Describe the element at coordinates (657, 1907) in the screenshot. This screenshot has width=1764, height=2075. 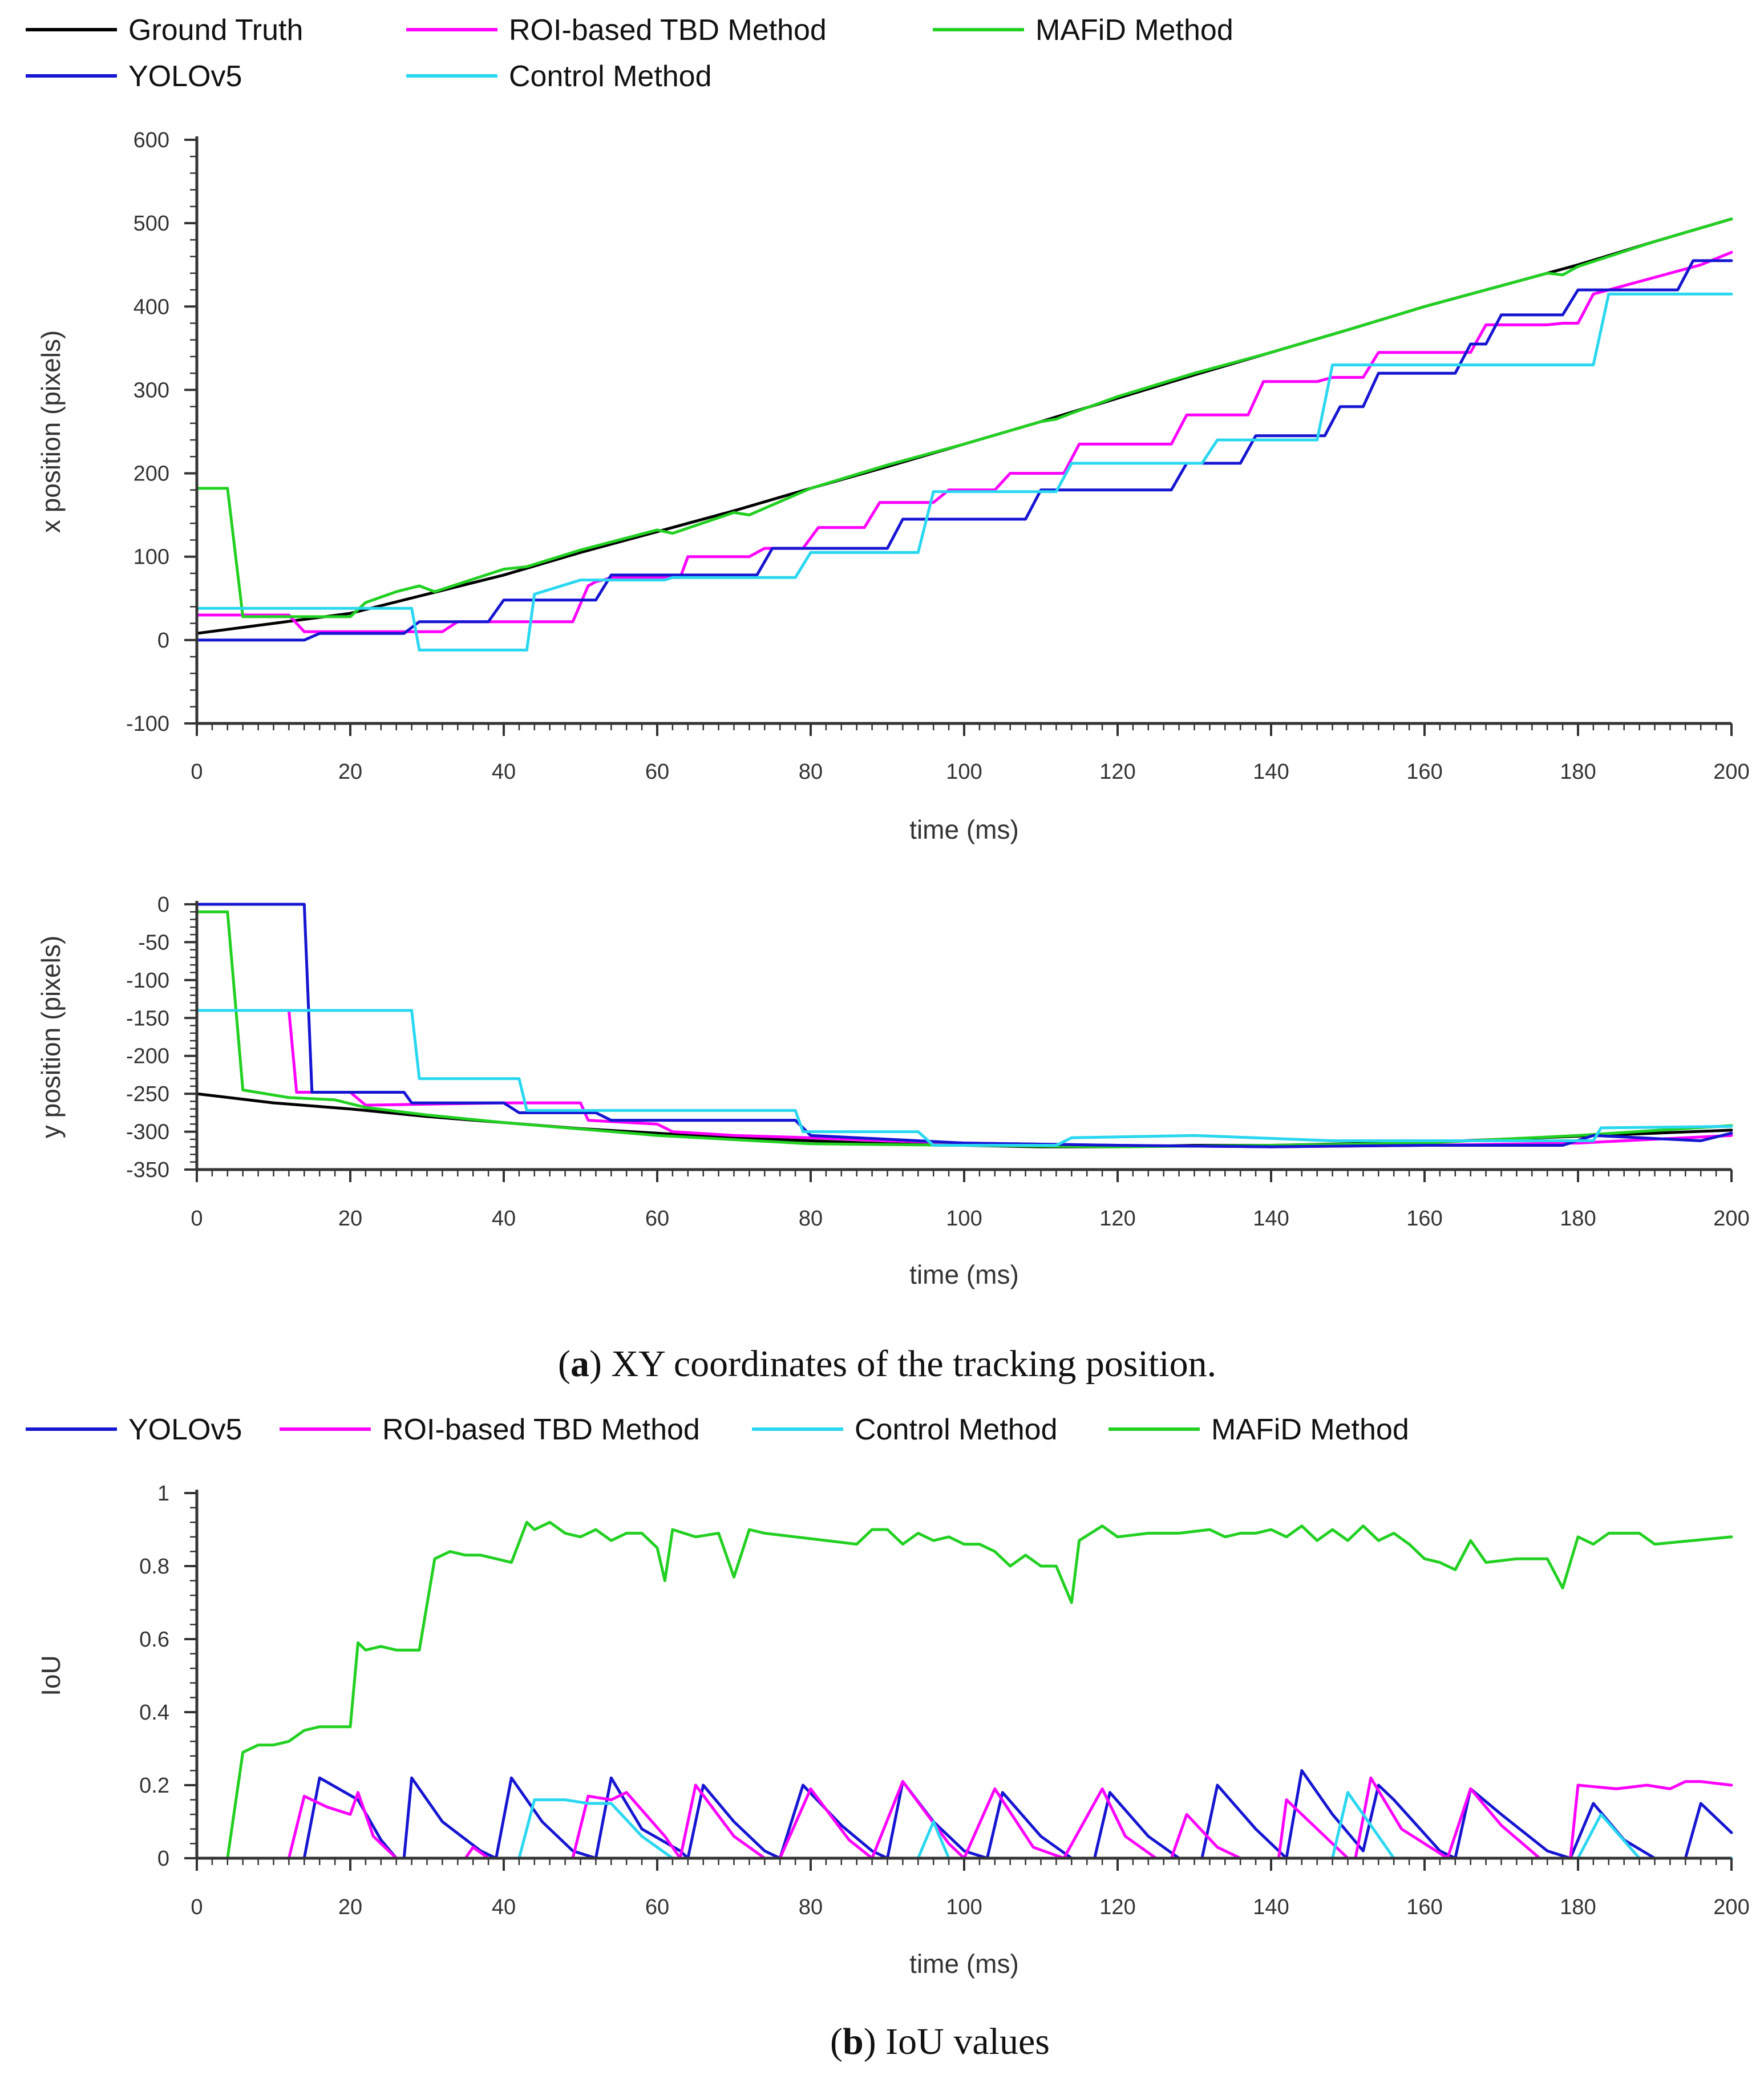
I see `iou-x-tick-label: 60` at that location.